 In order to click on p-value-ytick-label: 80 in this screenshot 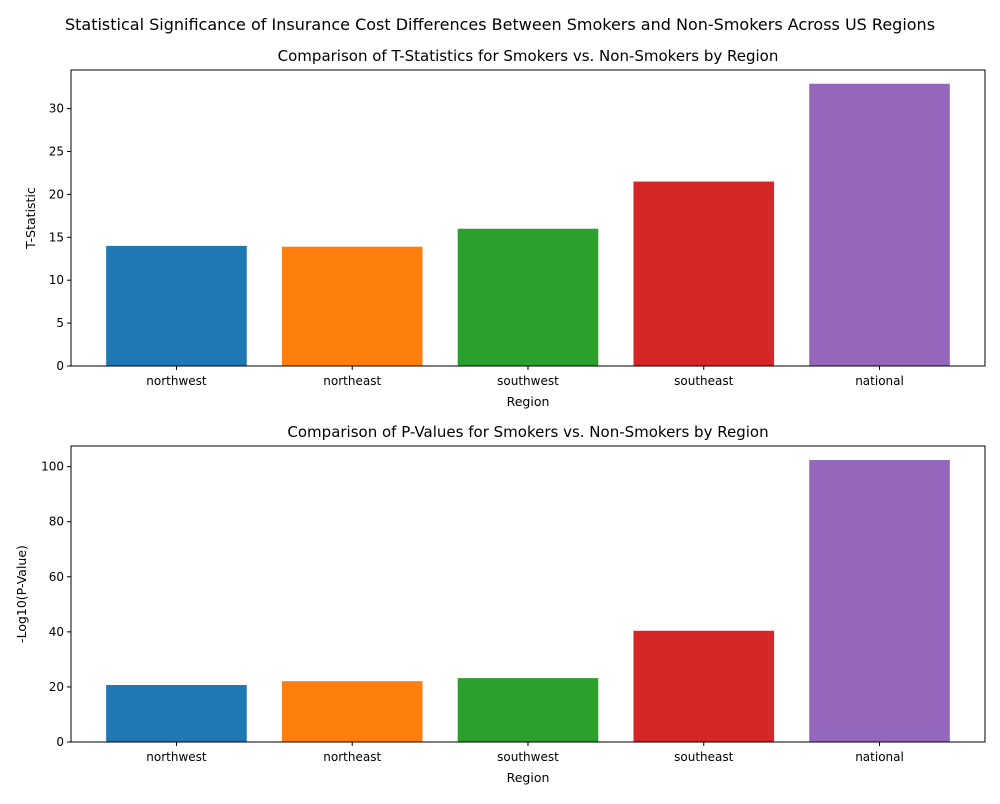, I will do `click(56, 522)`.